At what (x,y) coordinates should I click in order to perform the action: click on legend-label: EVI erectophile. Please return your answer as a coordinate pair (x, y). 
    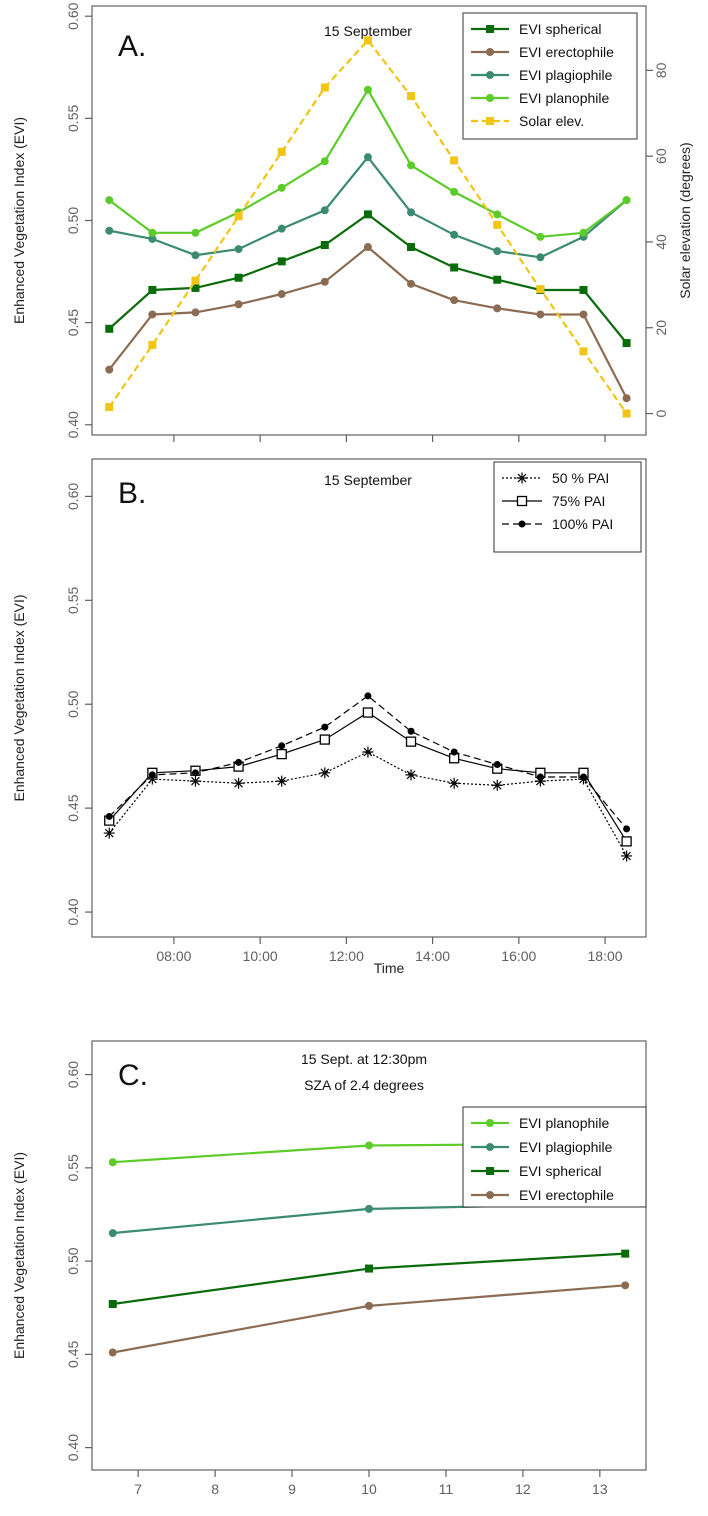
    Looking at the image, I should click on (566, 1195).